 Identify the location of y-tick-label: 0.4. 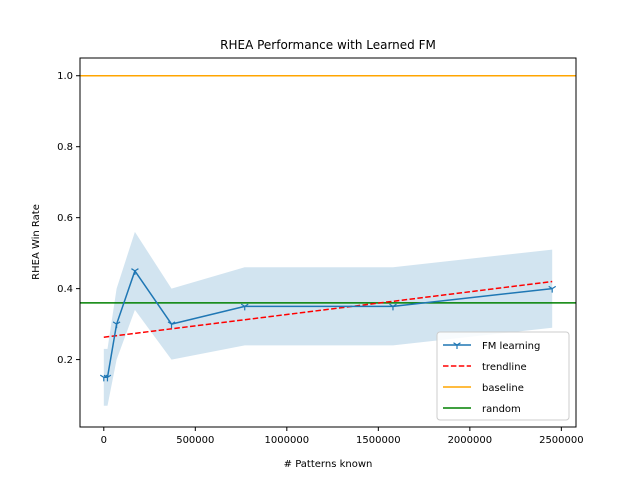
(65, 289).